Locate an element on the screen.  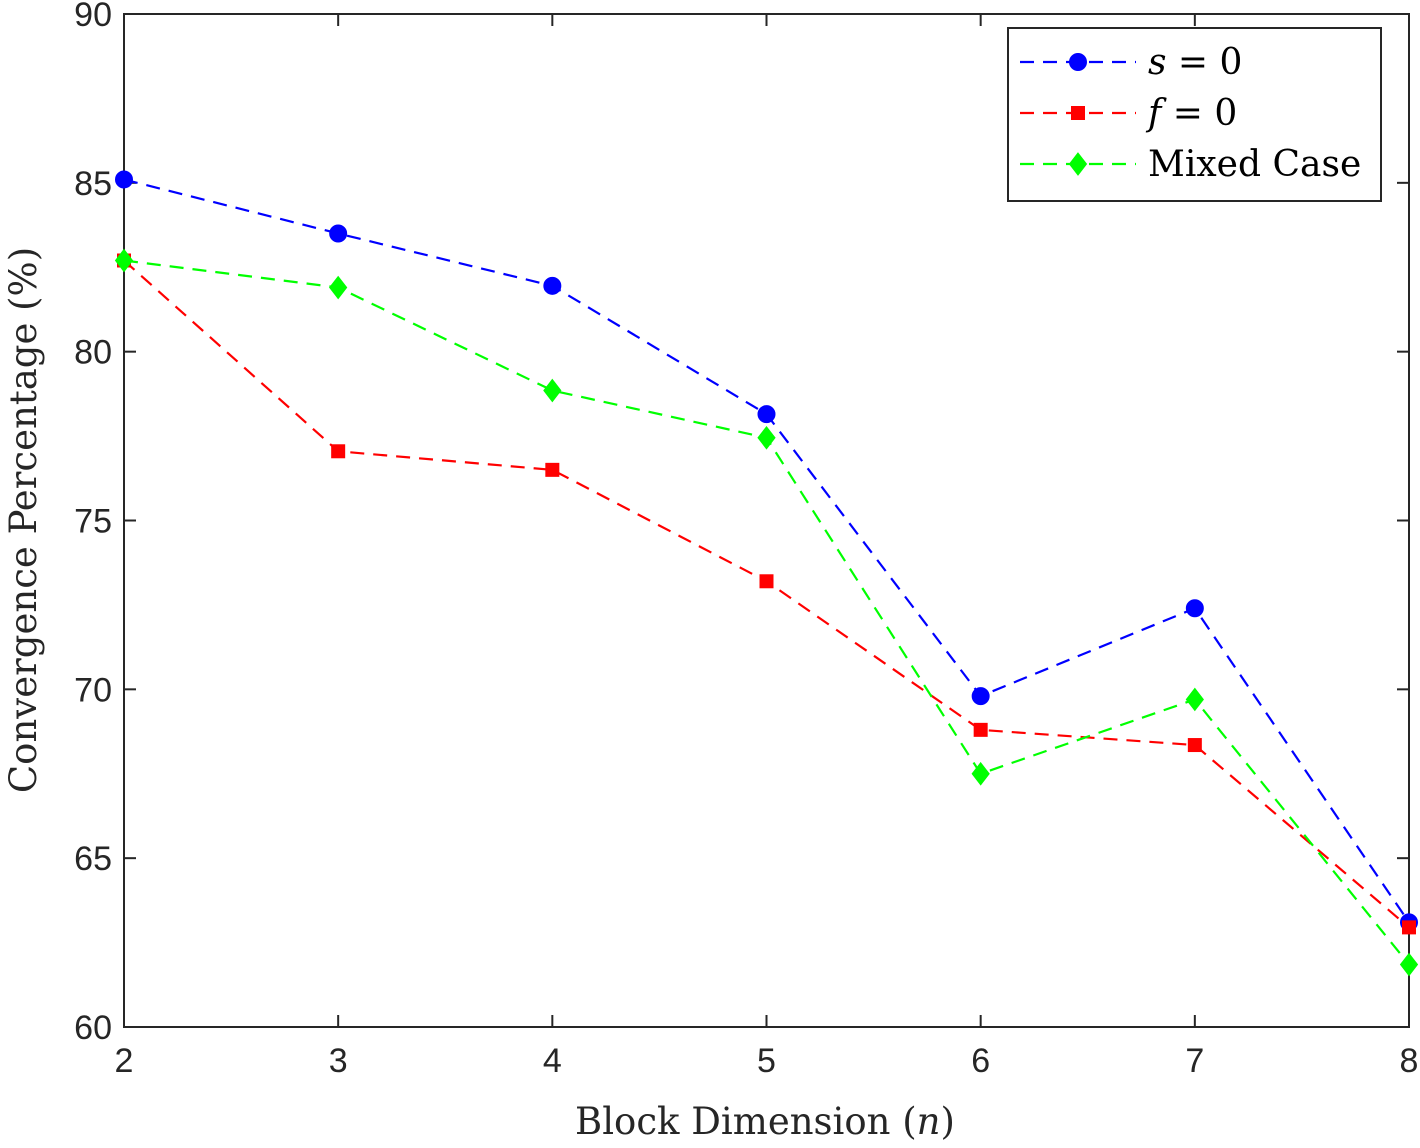
x-axis-title-prefix: Block Dimension ( is located at coordinates (746, 1121).